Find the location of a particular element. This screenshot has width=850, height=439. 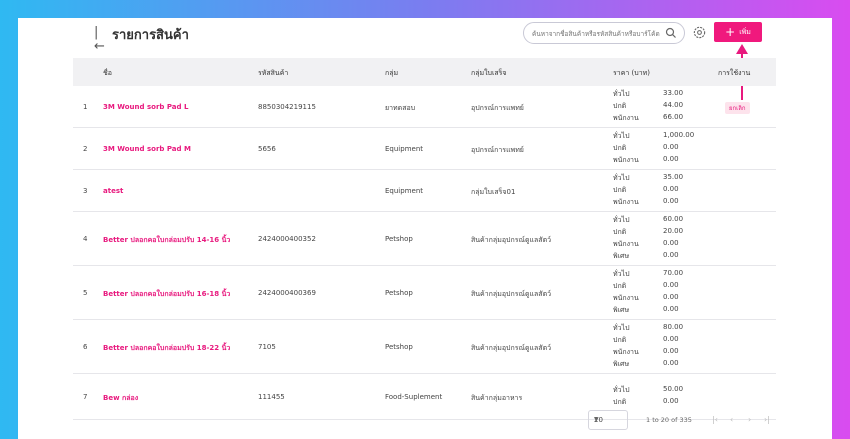

search-box is located at coordinates (604, 33).